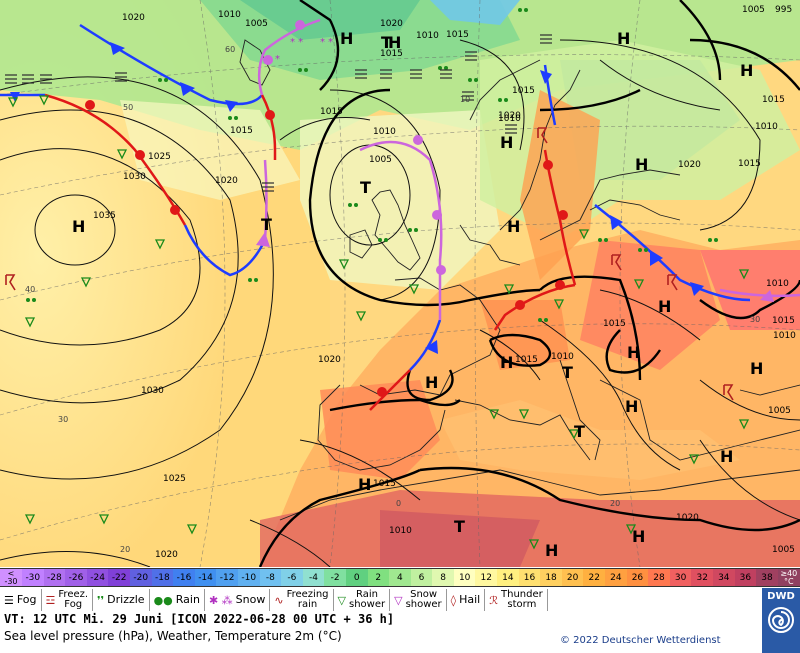 The height and width of the screenshot is (653, 800). I want to click on scale-cell: -20, so click(140, 577).